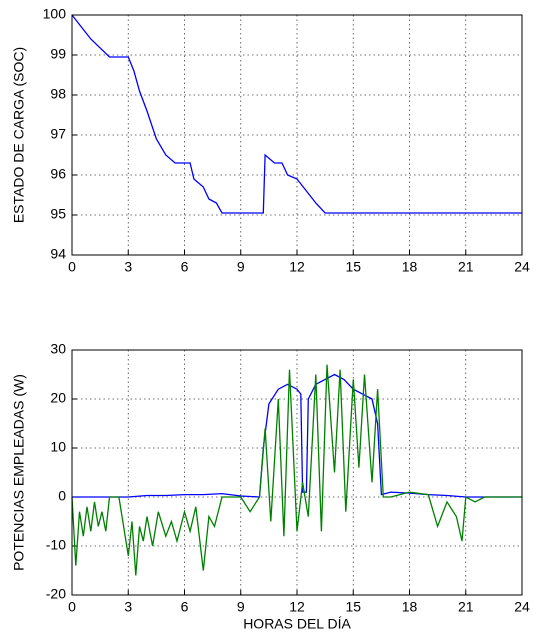  I want to click on y-tick-label: 94, so click(58, 254).